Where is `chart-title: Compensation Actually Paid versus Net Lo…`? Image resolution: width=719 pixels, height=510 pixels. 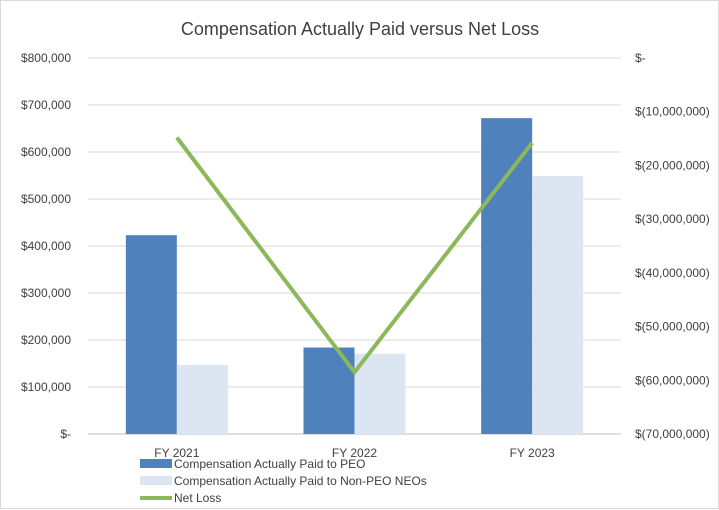 chart-title: Compensation Actually Paid versus Net Lo… is located at coordinates (360, 29).